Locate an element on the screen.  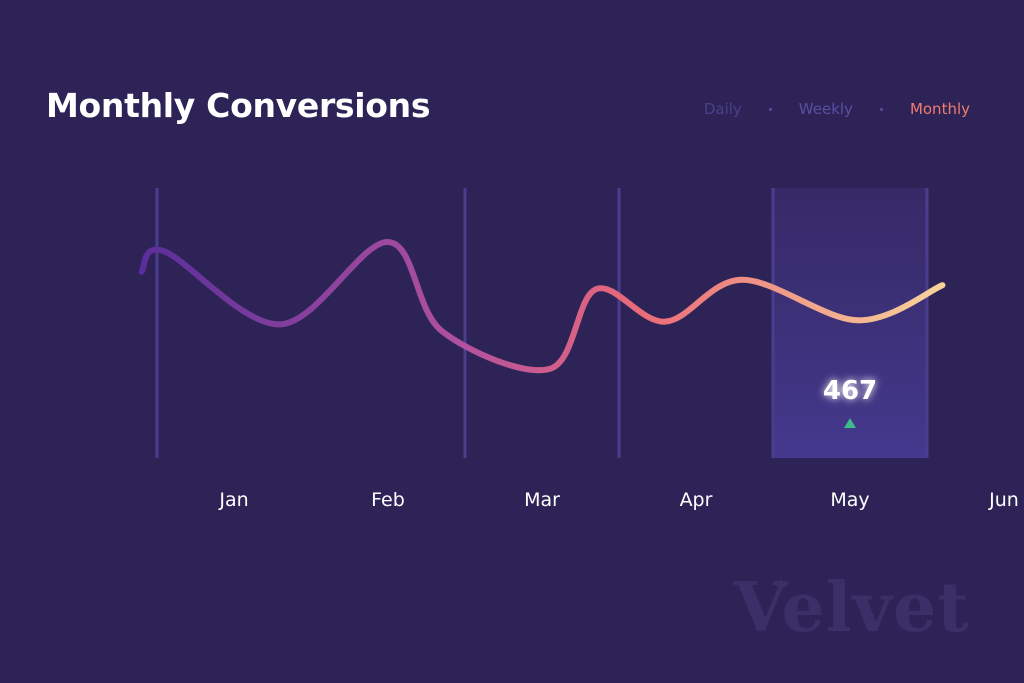
tab-monthly: Monthly is located at coordinates (939, 109).